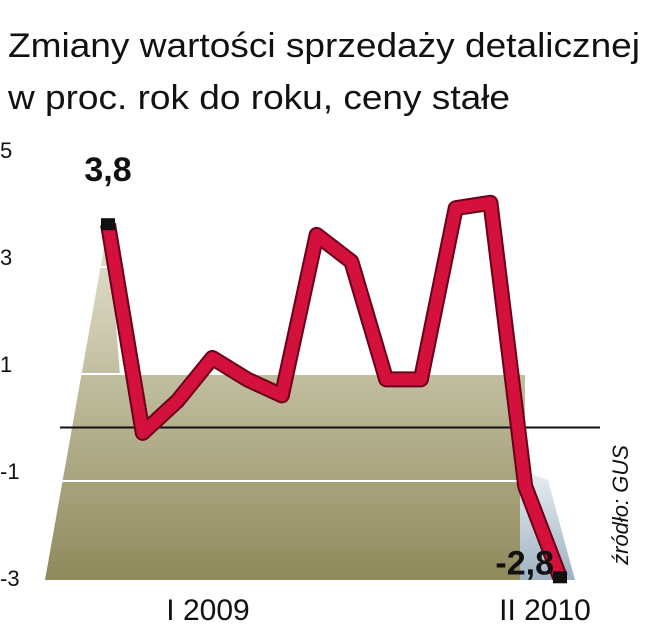 The height and width of the screenshot is (640, 655). Describe the element at coordinates (6, 257) in the screenshot. I see `y-tick-label: 3` at that location.